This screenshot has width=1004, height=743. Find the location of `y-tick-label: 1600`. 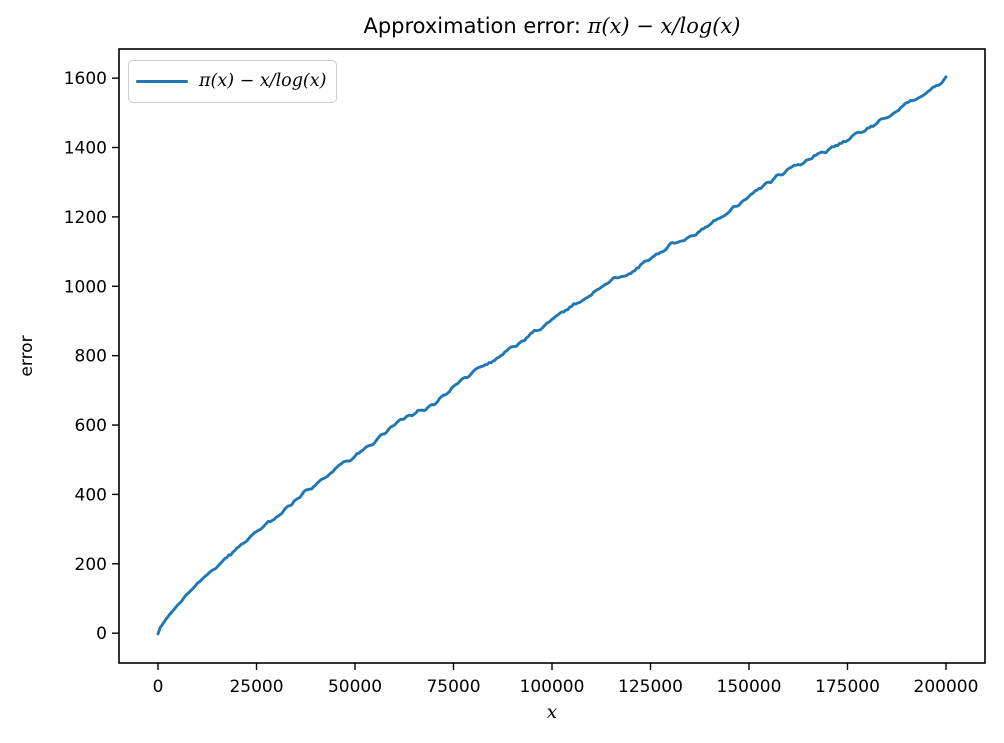

y-tick-label: 1600 is located at coordinates (85, 79).